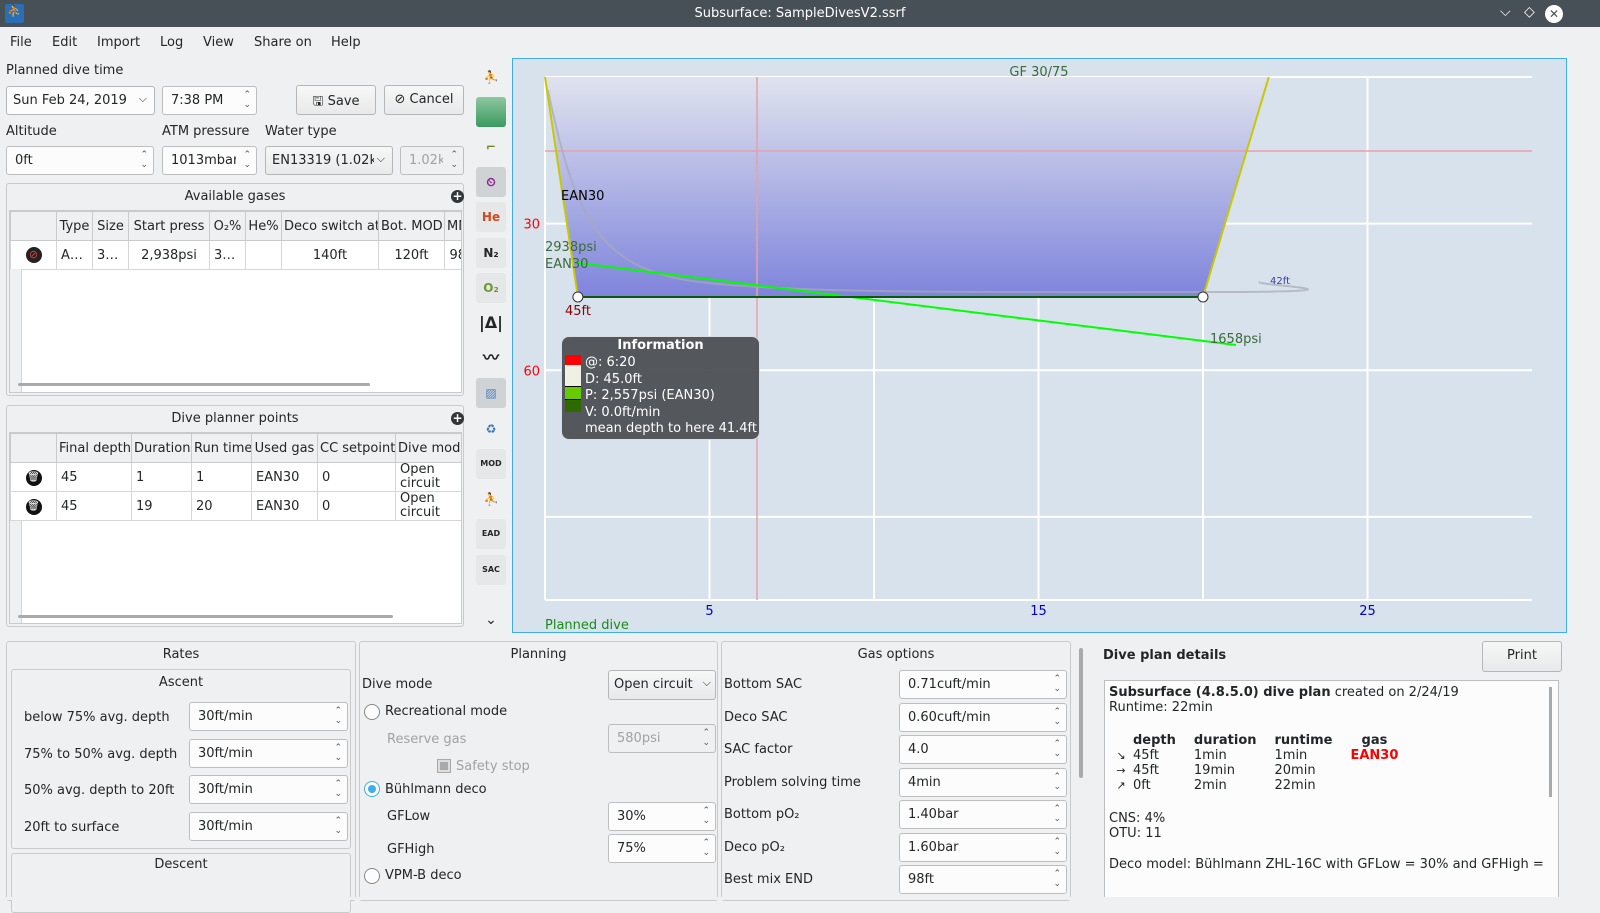 The width and height of the screenshot is (1600, 913). What do you see at coordinates (491, 620) in the screenshot?
I see `chevron-down-icon: ⌄` at bounding box center [491, 620].